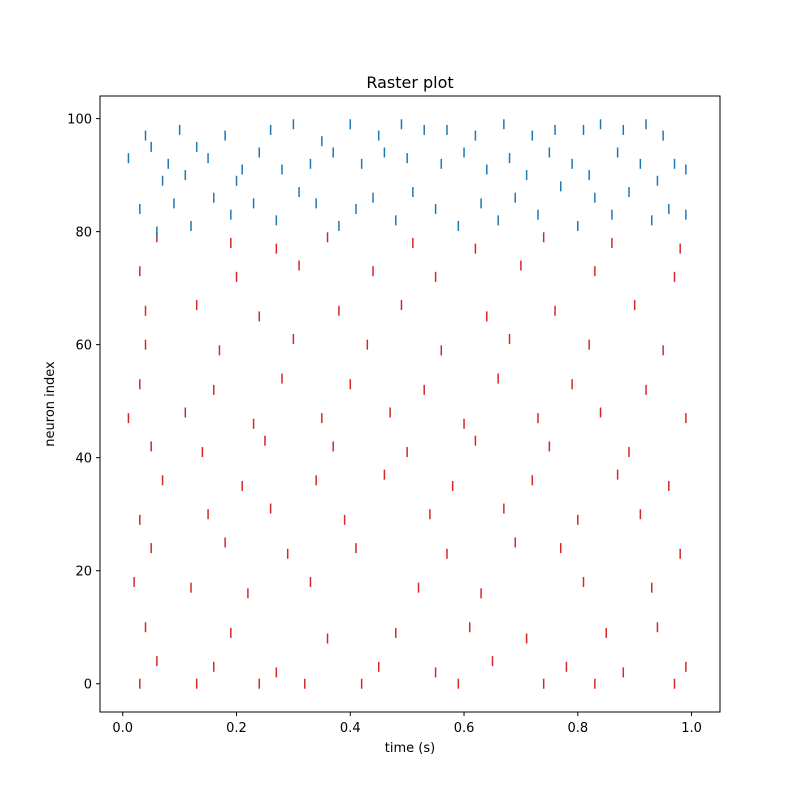 The width and height of the screenshot is (800, 800). What do you see at coordinates (83, 346) in the screenshot?
I see `y-tick-label: 60` at bounding box center [83, 346].